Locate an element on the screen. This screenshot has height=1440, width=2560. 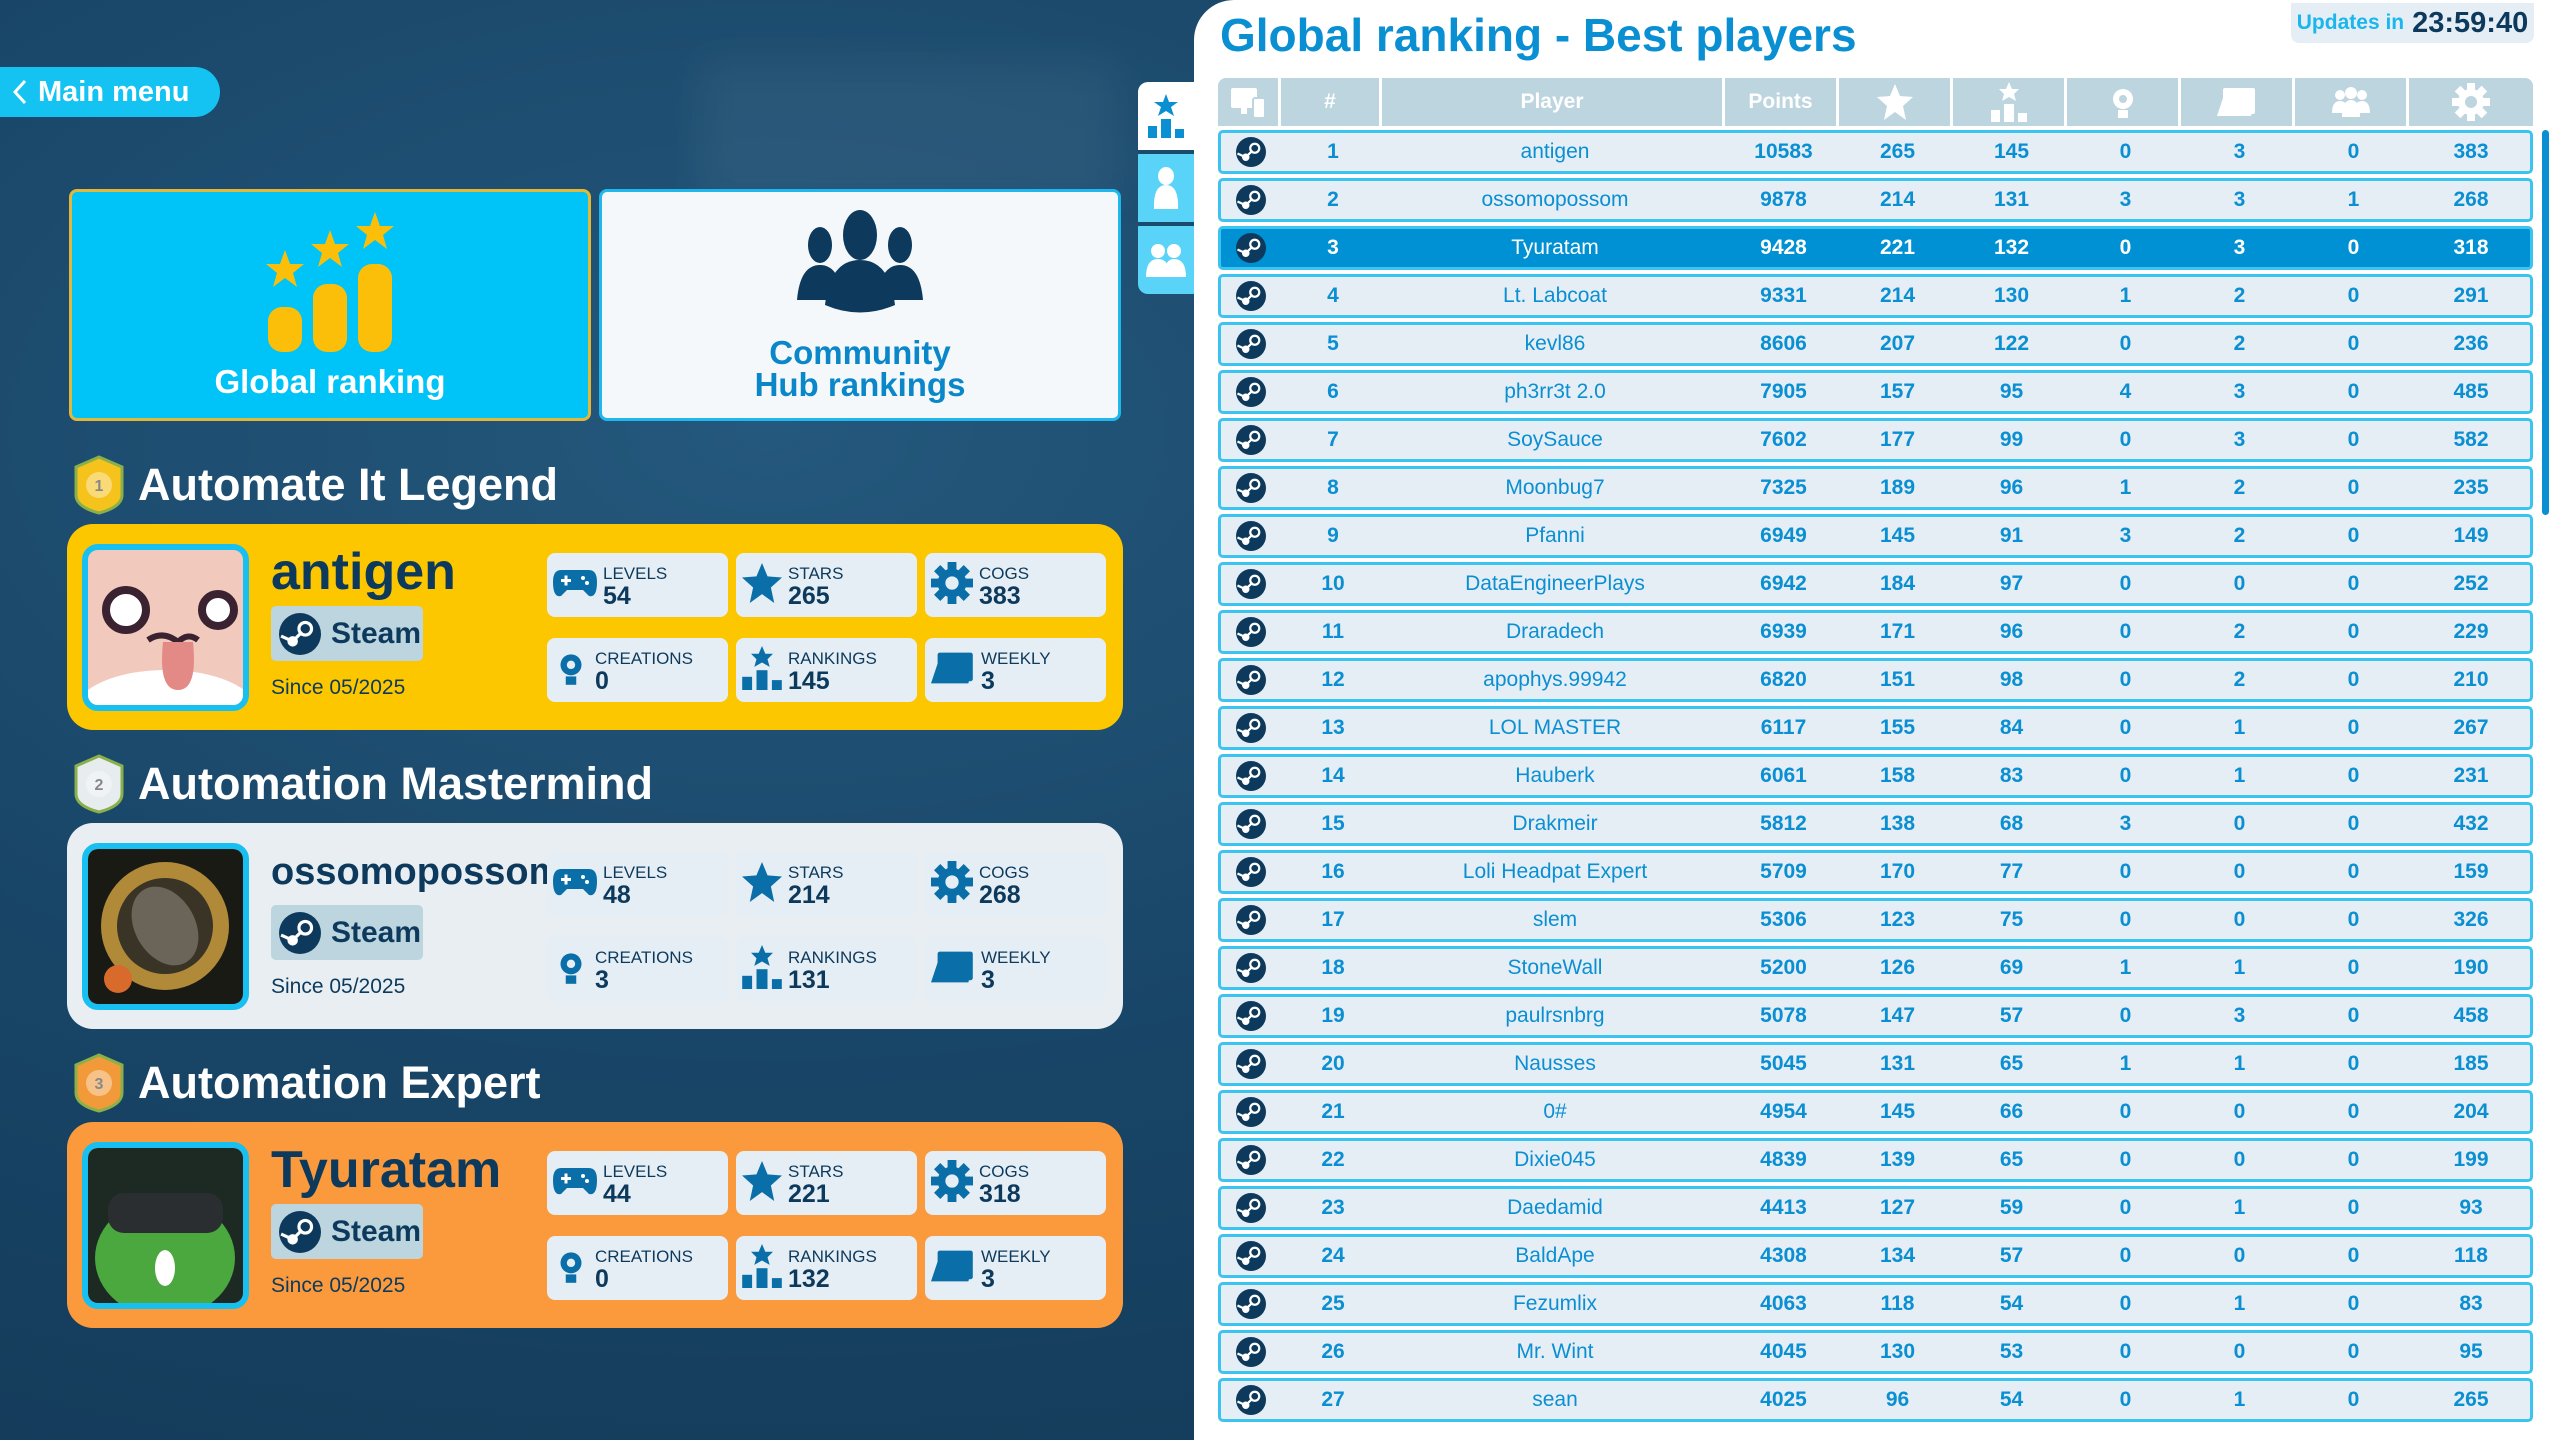
table-row: 20 Nausses 5045 131 65 1 1 0 185 is located at coordinates (1875, 1064).